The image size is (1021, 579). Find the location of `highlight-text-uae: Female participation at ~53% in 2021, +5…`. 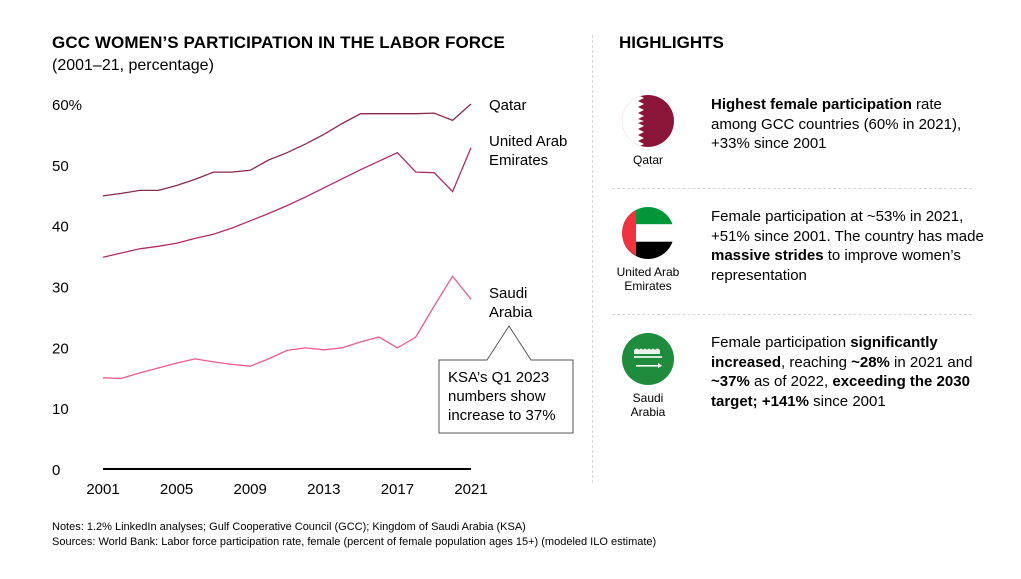

highlight-text-uae: Female participation at ~53% in 2021, +5… is located at coordinates (847, 246).